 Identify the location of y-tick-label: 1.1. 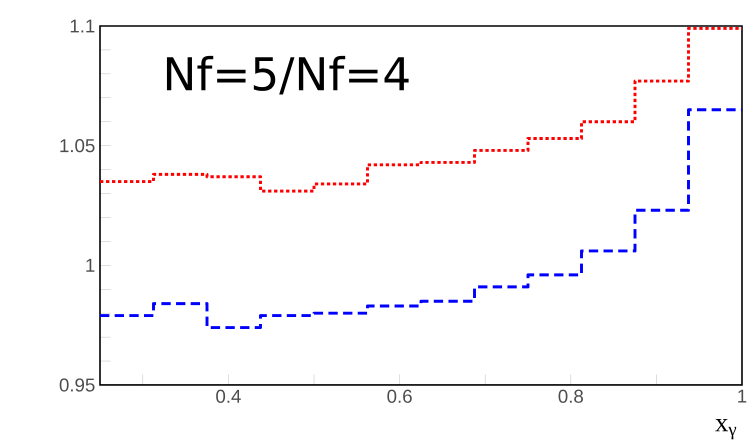
(82, 26).